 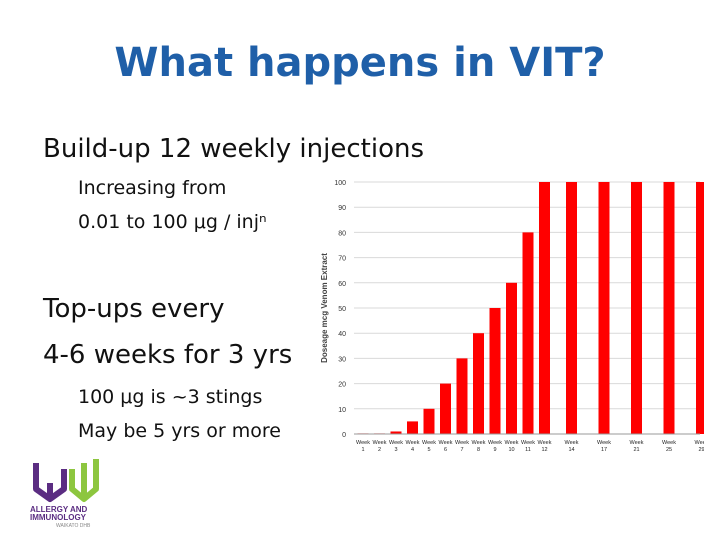 I want to click on bullet-dose-range: 0.01 to 100 μg / injⁿ, so click(x=172, y=222).